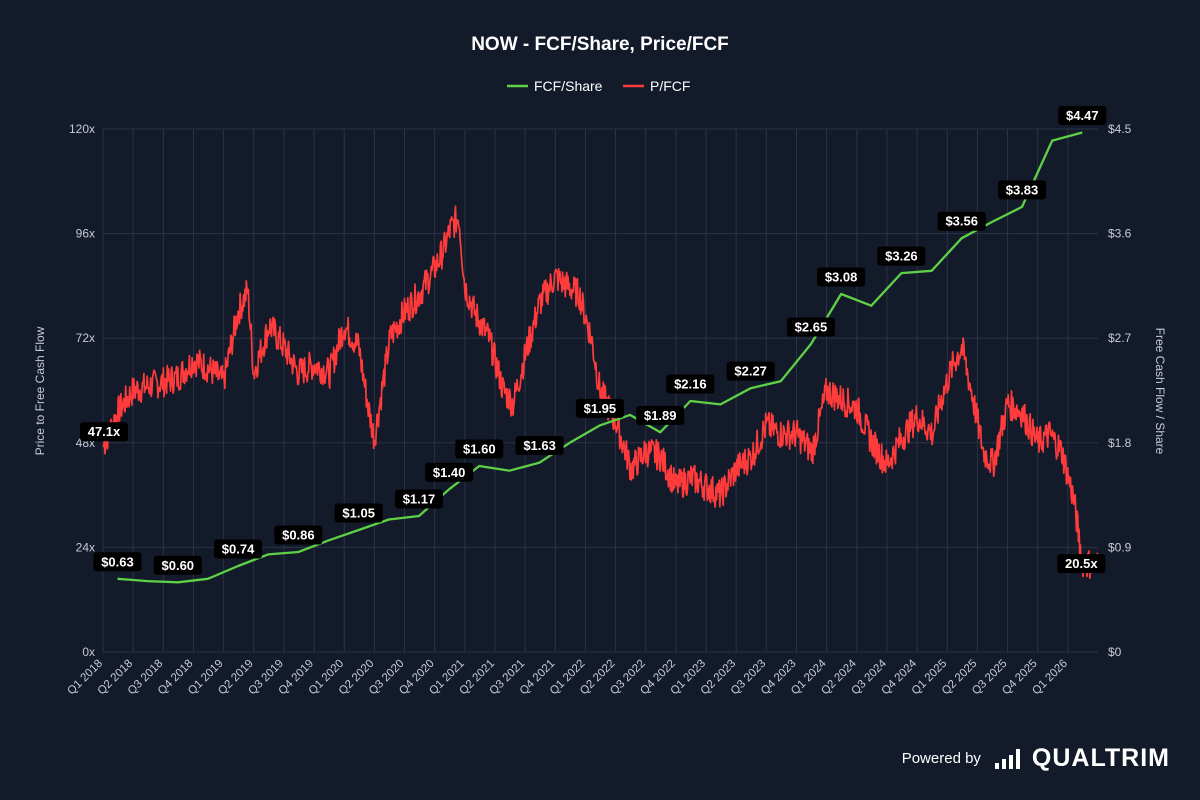 This screenshot has height=800, width=1200. I want to click on data-label-fcf: $0.63, so click(117, 562).